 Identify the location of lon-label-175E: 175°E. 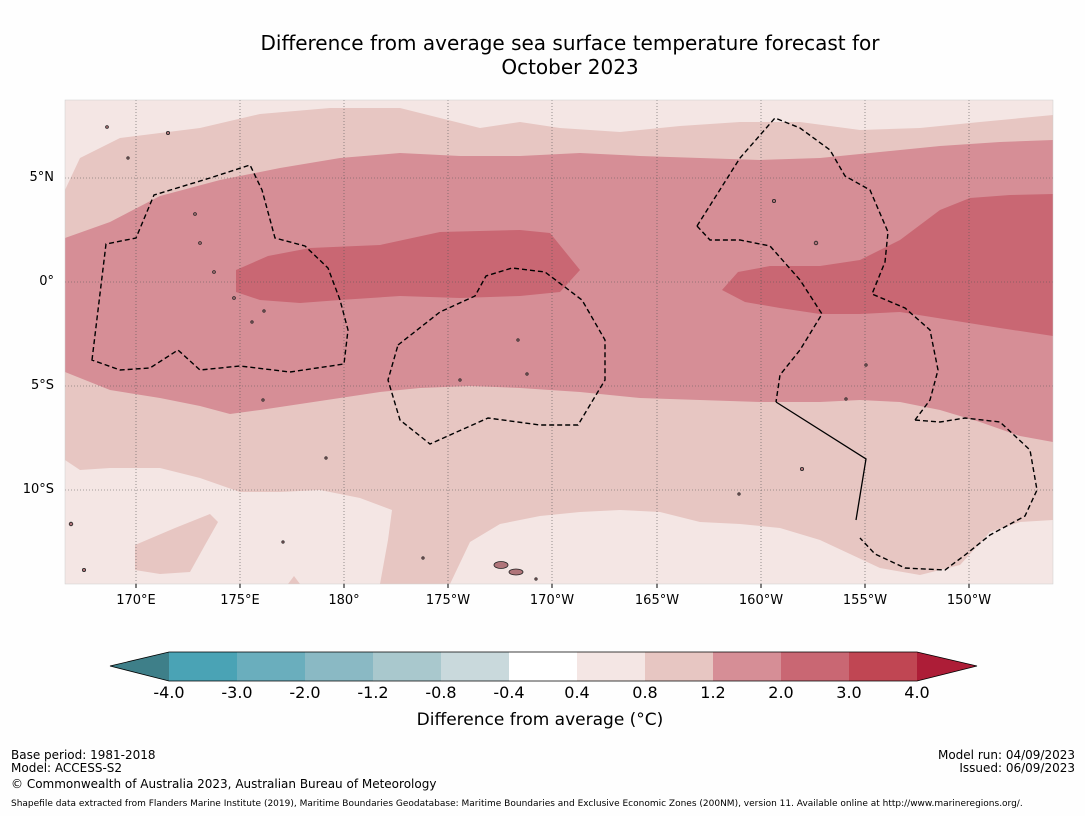
(240, 600).